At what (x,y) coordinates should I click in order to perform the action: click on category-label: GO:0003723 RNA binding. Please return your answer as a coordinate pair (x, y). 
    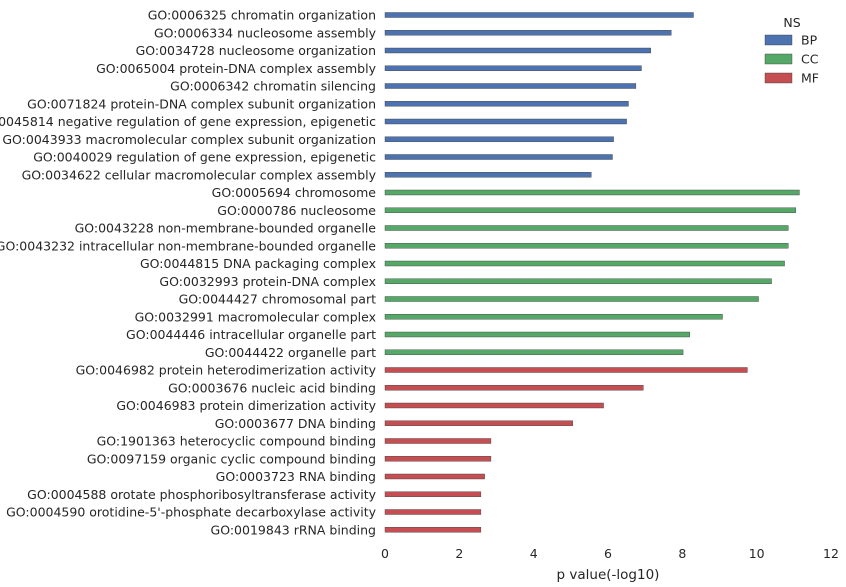
    Looking at the image, I should click on (296, 476).